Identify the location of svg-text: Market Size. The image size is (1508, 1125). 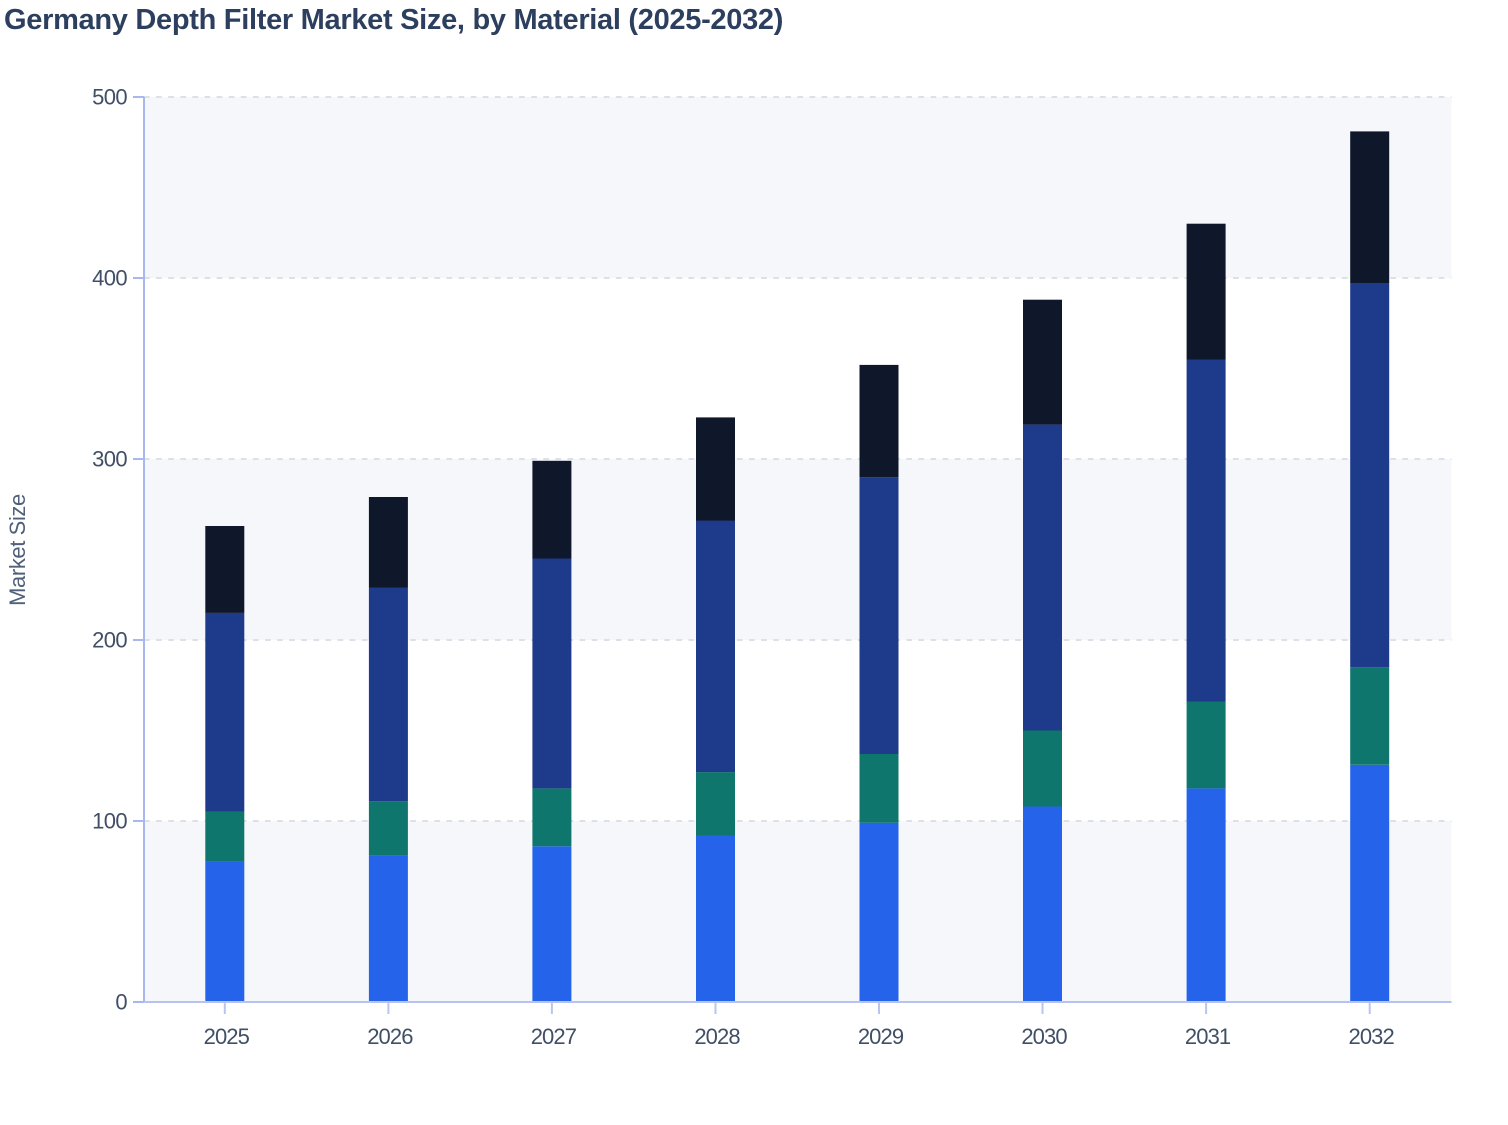
(17, 550).